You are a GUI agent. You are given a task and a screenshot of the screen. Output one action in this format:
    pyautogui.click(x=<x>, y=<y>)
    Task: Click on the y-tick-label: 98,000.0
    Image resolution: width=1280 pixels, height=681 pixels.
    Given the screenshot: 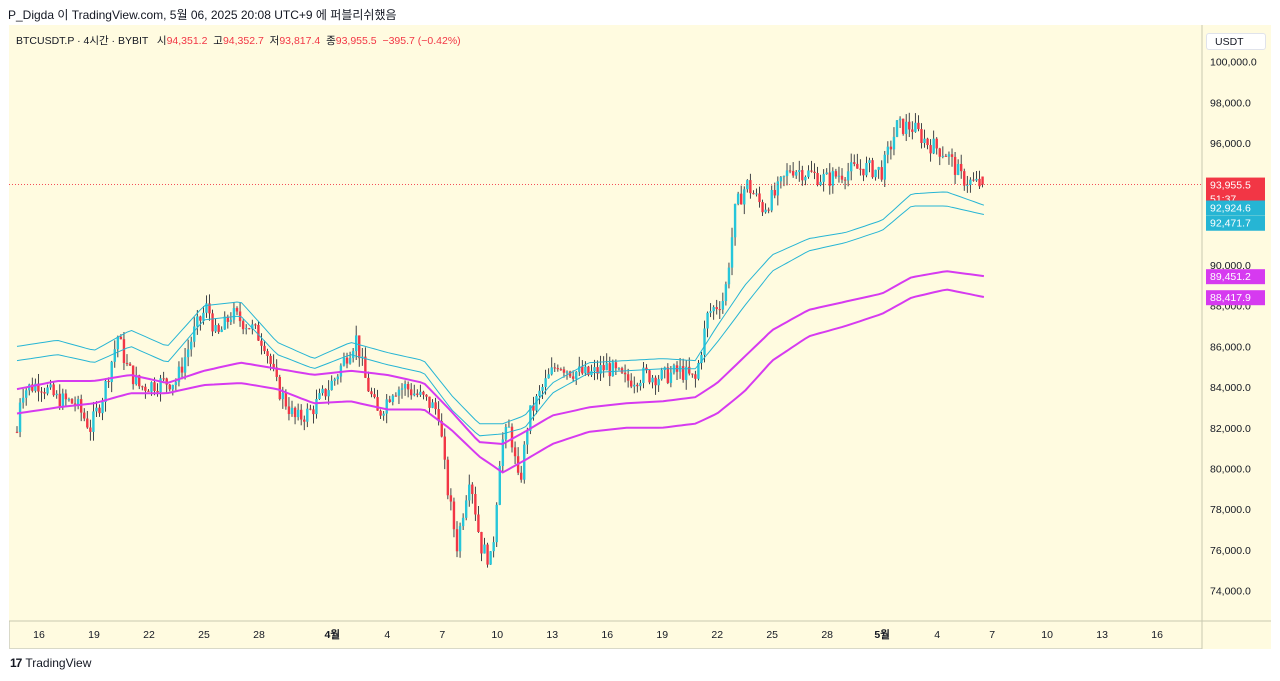 What is the action you would take?
    pyautogui.click(x=1230, y=103)
    